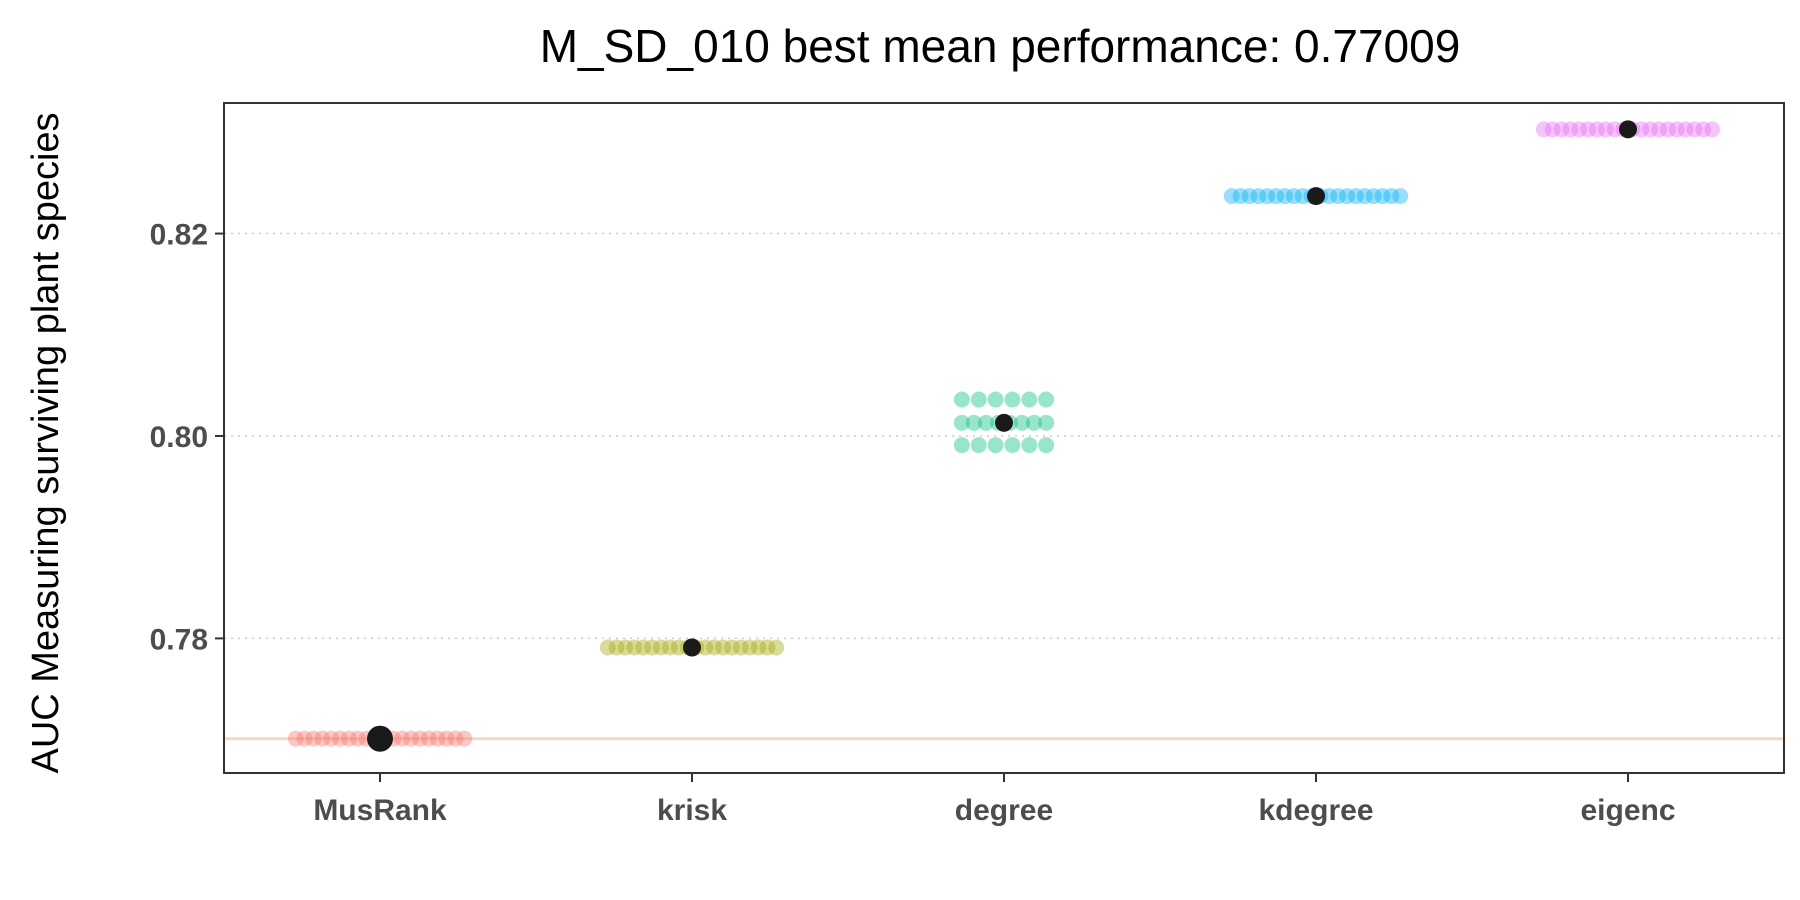  I want to click on x-tick-label: kdegree, so click(1315, 810).